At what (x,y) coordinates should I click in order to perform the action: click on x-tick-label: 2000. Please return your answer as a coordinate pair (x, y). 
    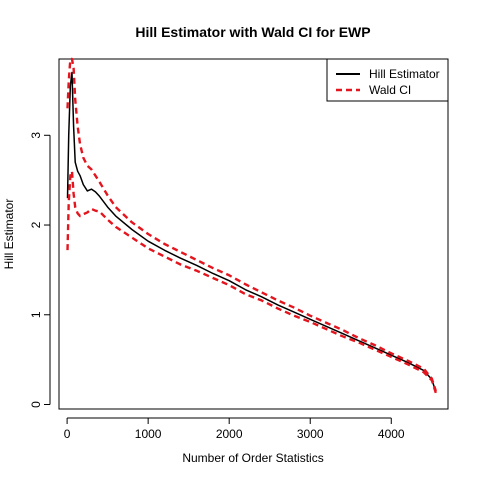
    Looking at the image, I should click on (229, 434).